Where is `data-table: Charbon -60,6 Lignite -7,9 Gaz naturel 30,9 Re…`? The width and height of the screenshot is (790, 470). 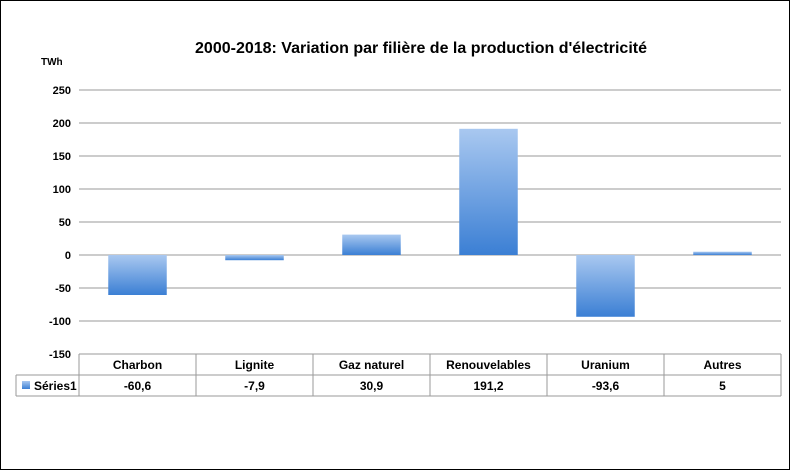
data-table: Charbon -60,6 Lignite -7,9 Gaz naturel 30,9 Re… is located at coordinates (398, 375).